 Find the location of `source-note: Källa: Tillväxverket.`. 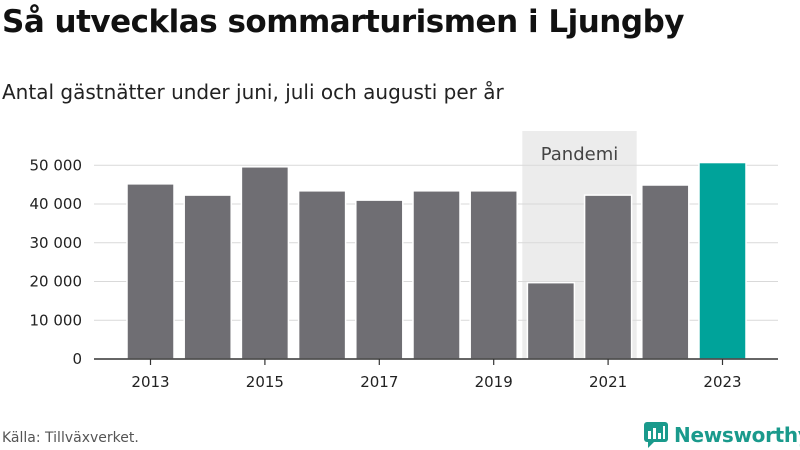

source-note: Källa: Tillväxverket. is located at coordinates (70, 438).